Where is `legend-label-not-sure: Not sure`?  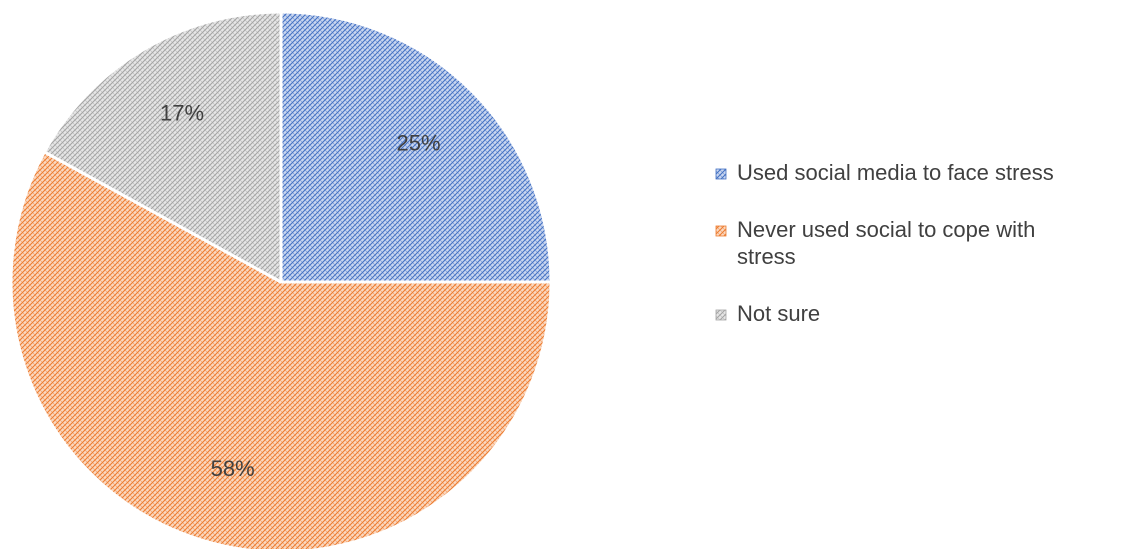 legend-label-not-sure: Not sure is located at coordinates (778, 313).